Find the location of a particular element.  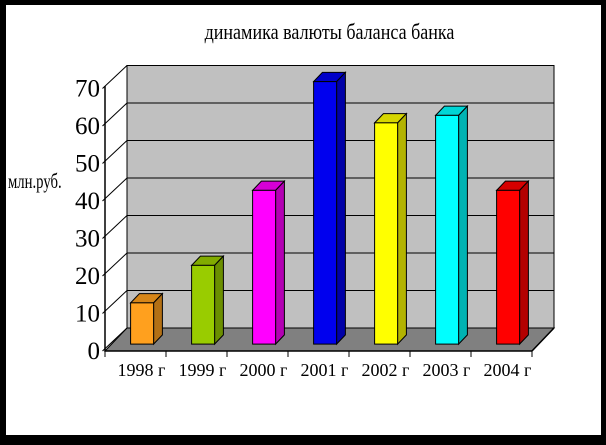

bar-2000 is located at coordinates (268, 262).